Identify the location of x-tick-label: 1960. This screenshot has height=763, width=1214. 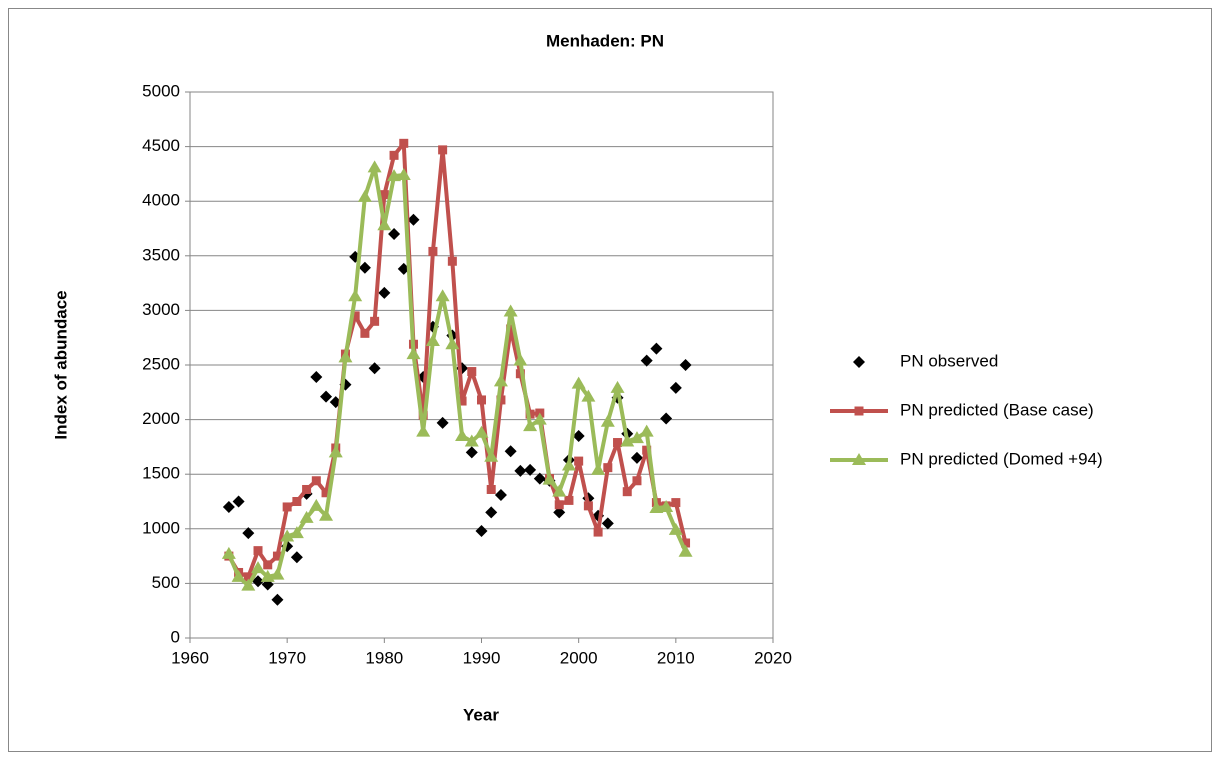
(190, 657).